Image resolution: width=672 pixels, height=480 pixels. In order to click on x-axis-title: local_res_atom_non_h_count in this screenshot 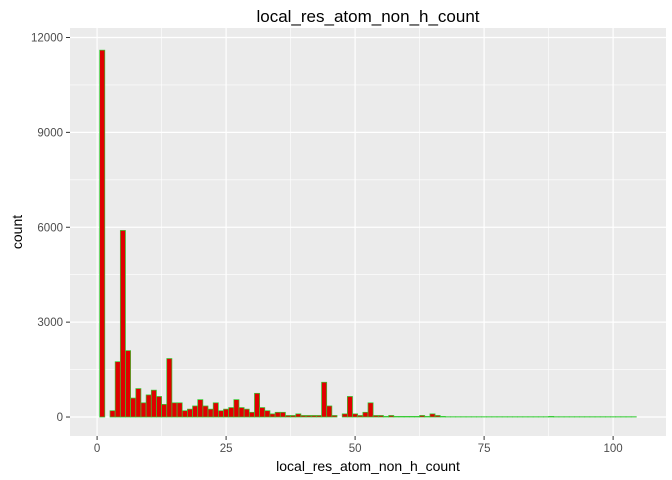, I will do `click(368, 466)`.